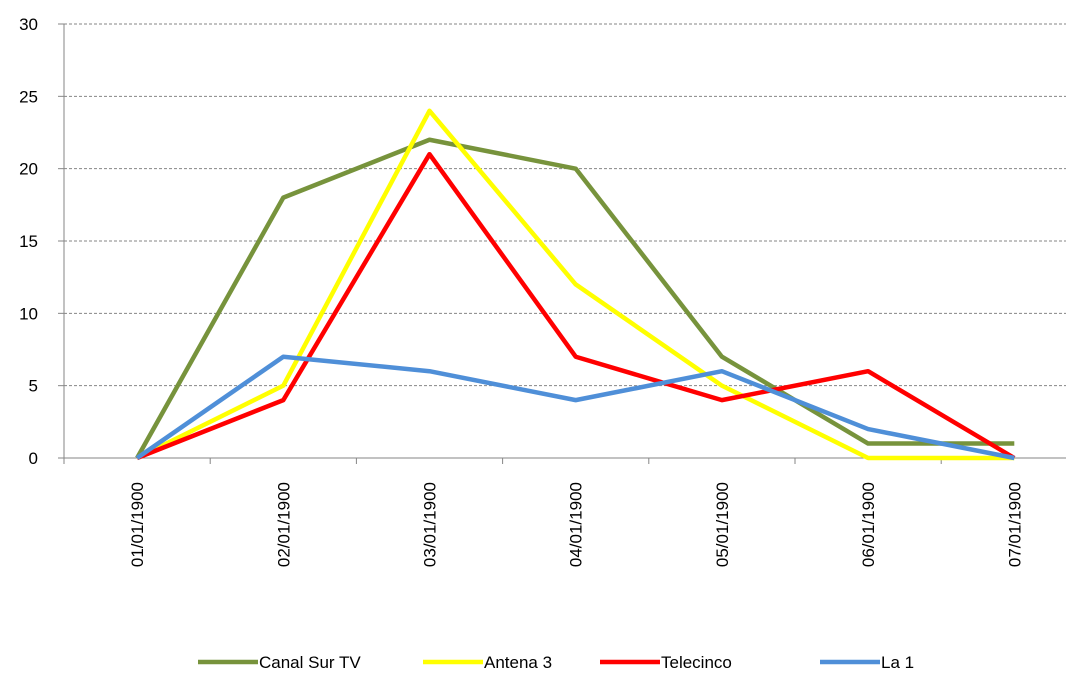 Image resolution: width=1076 pixels, height=677 pixels. Describe the element at coordinates (28, 96) in the screenshot. I see `y-tick-label: 25` at that location.